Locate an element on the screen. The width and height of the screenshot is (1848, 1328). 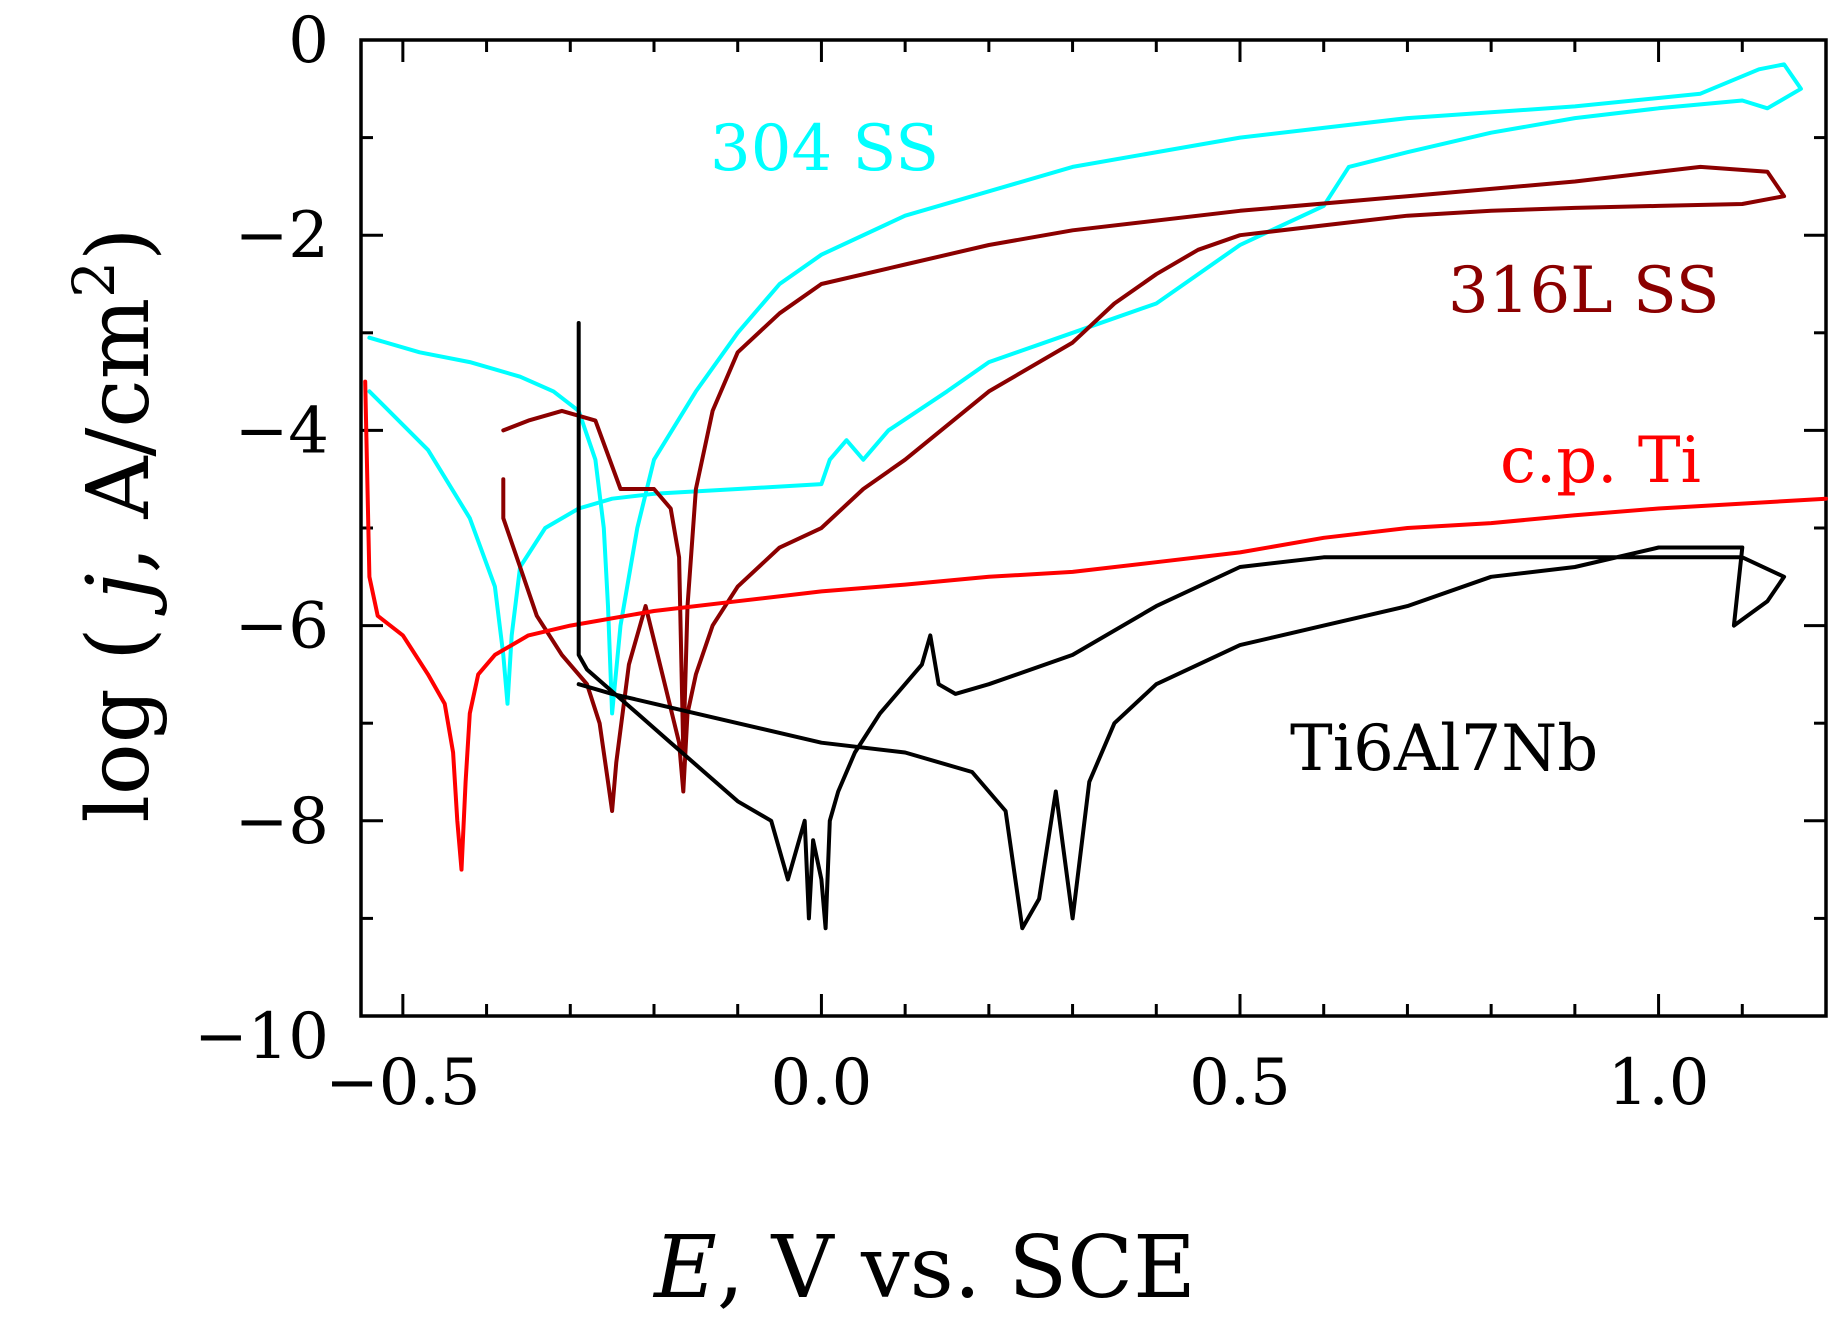
series-label-316l-ss: 316L SS is located at coordinates (1584, 291).